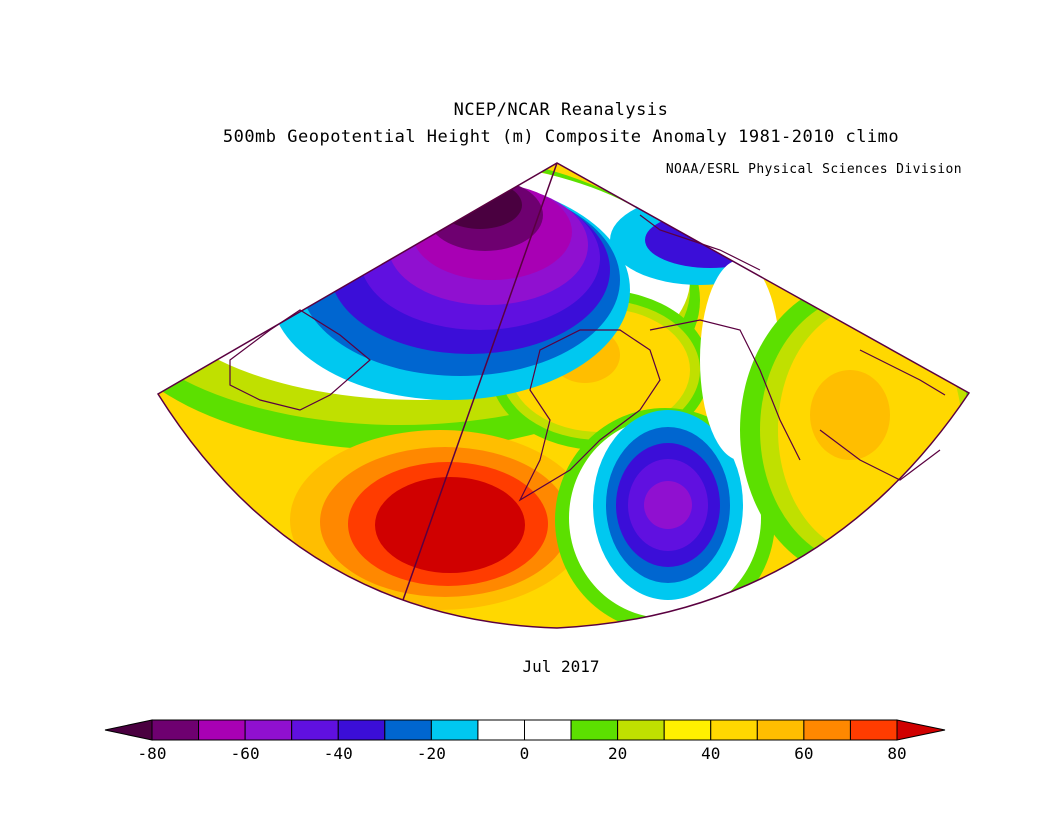 Image resolution: width=1050 pixels, height=813 pixels. What do you see at coordinates (525, 753) in the screenshot?
I see `colorbar-tick-label: 0` at bounding box center [525, 753].